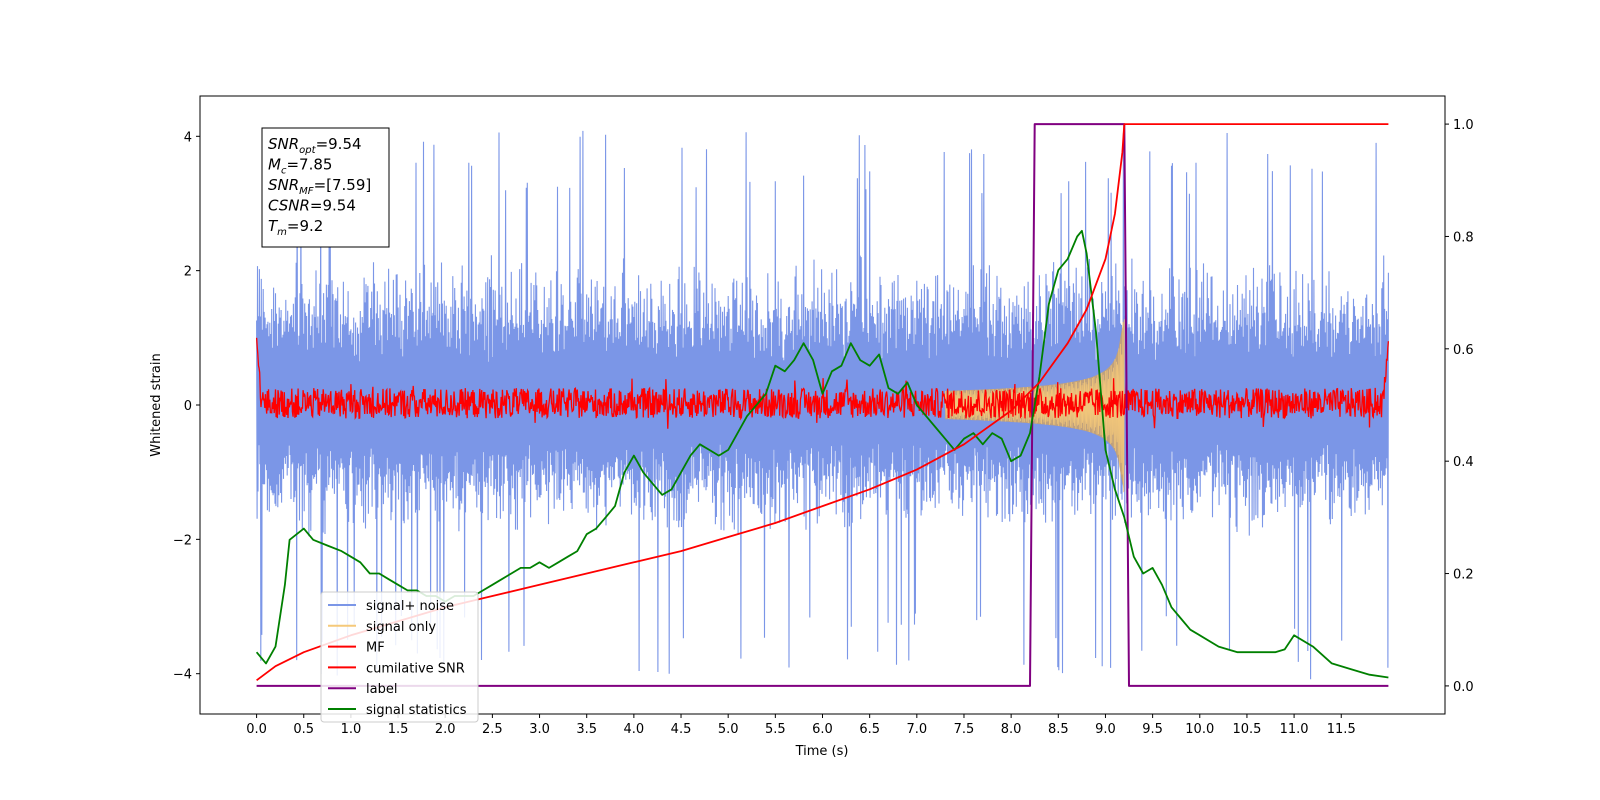 The image size is (1600, 800). Describe the element at coordinates (1463, 125) in the screenshot. I see `y-tick-label-right: 1.0` at that location.